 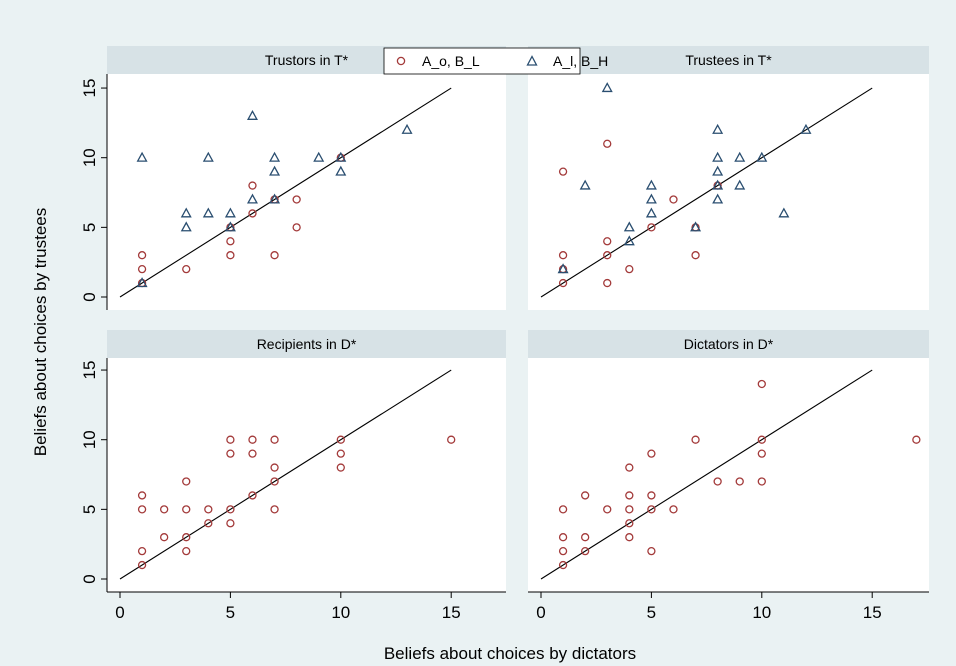 What do you see at coordinates (89, 439) in the screenshot?
I see `y-tick-label: 10` at bounding box center [89, 439].